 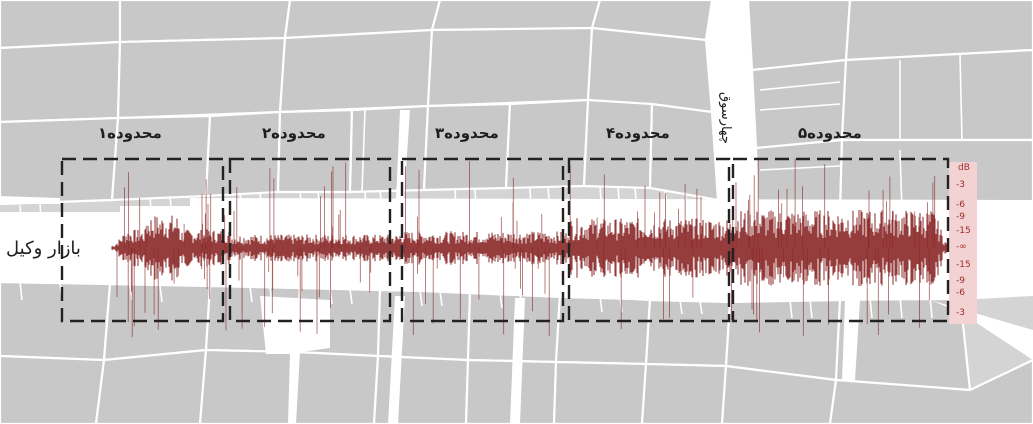 What do you see at coordinates (130, 133) in the screenshot?
I see `zone-label-1: محدوده۱` at bounding box center [130, 133].